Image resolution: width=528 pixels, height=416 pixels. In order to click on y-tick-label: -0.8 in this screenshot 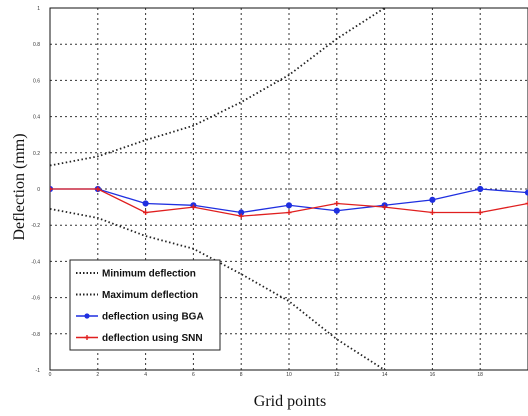, I will do `click(35, 335)`.